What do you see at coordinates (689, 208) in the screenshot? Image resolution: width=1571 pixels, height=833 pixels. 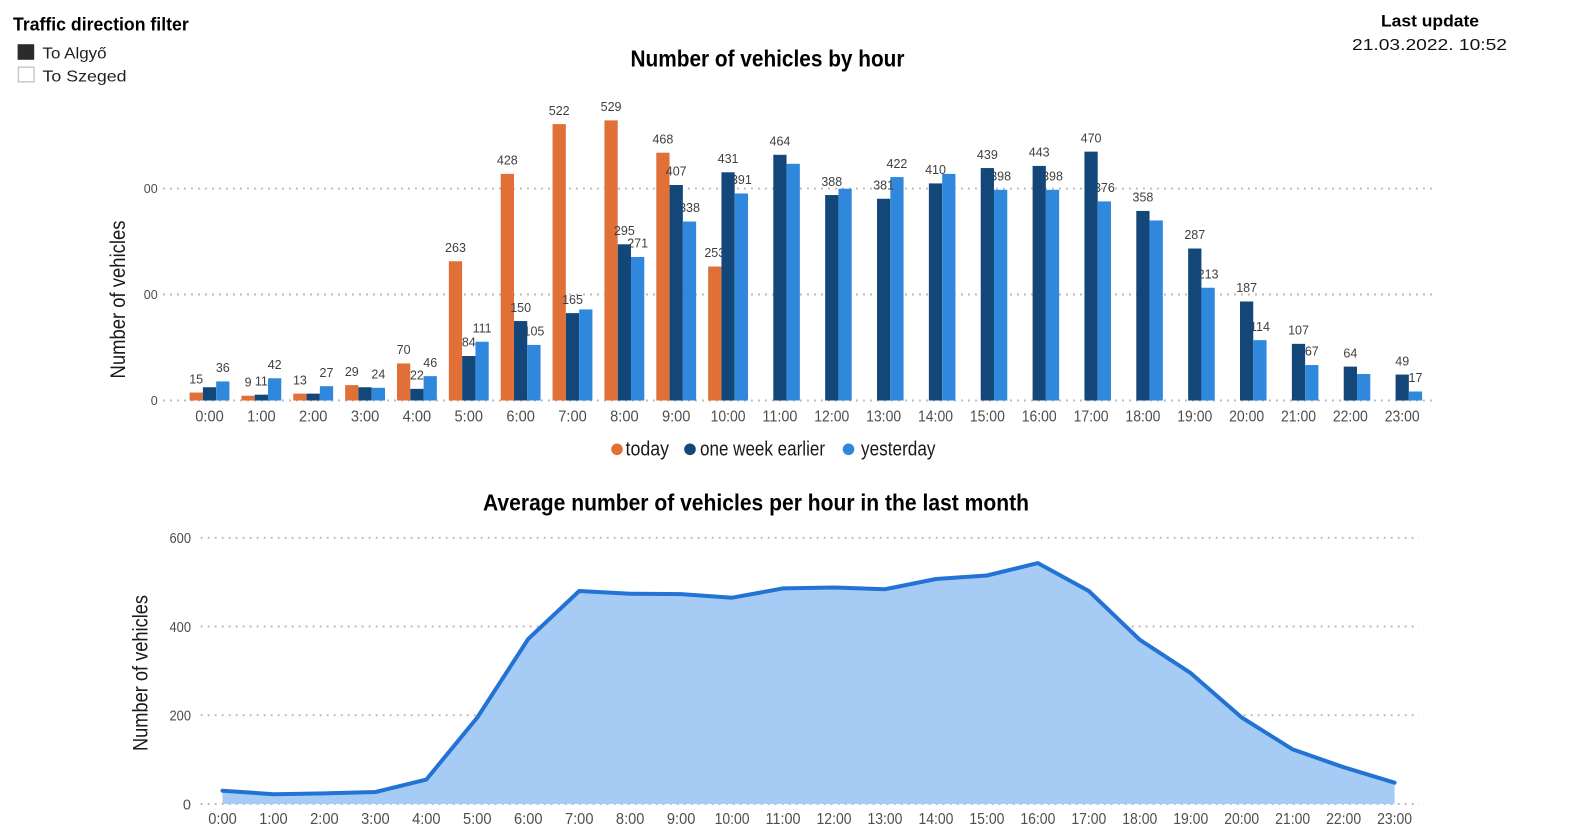 I see `svg-text: 338` at bounding box center [689, 208].